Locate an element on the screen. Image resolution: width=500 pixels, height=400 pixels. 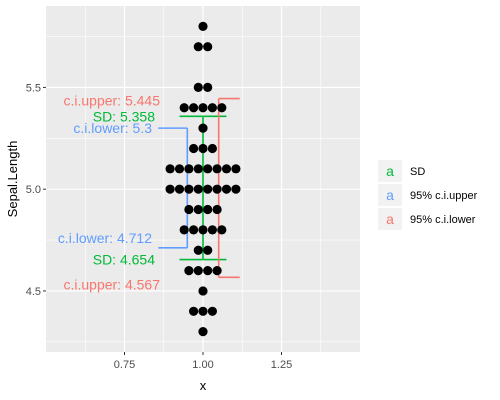
legend-label: 95% c.i.lower is located at coordinates (443, 220).